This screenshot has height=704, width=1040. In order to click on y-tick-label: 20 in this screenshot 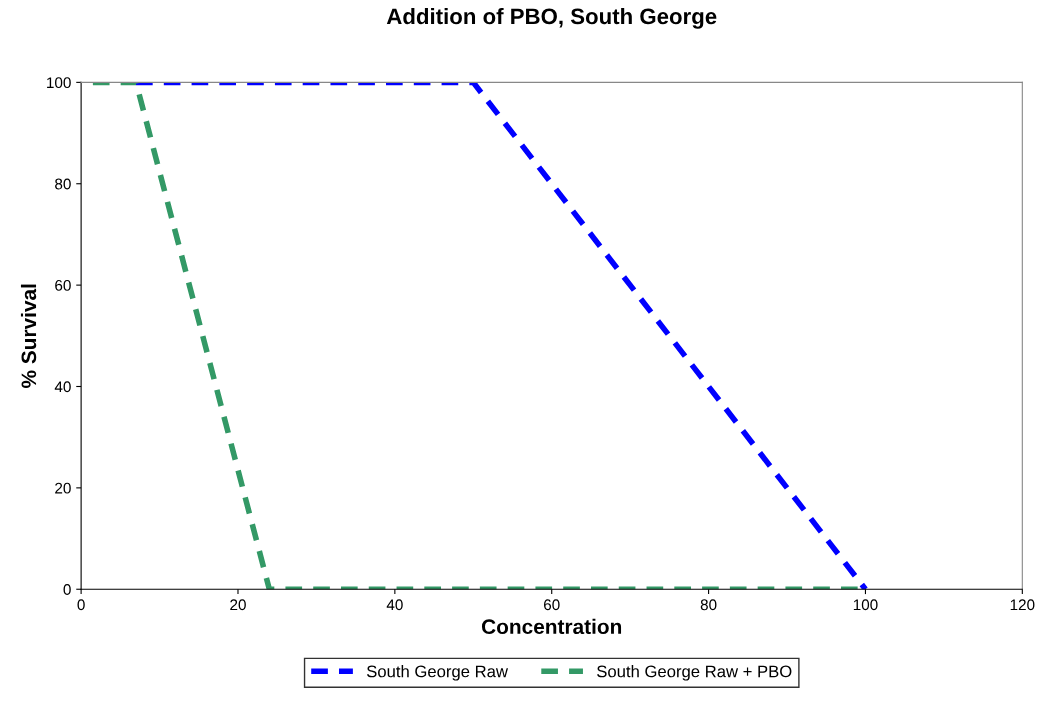, I will do `click(63, 488)`.